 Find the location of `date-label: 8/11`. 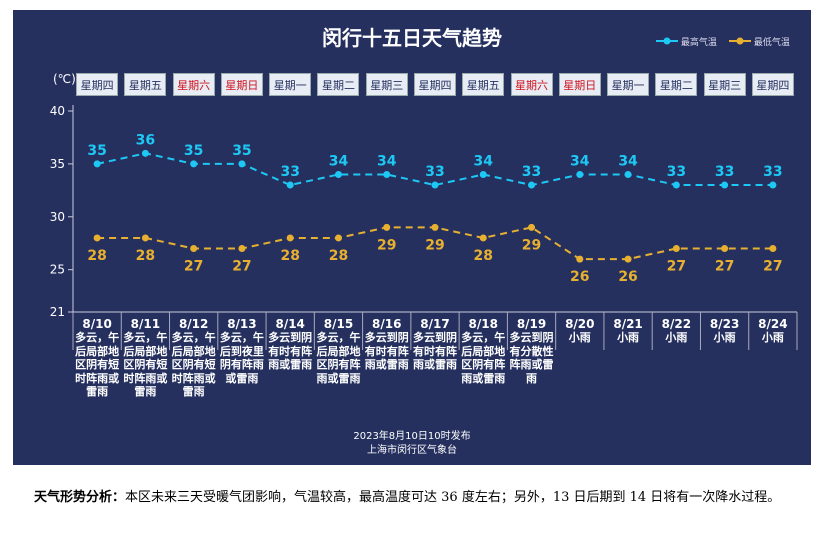

date-label: 8/11 is located at coordinates (145, 324).